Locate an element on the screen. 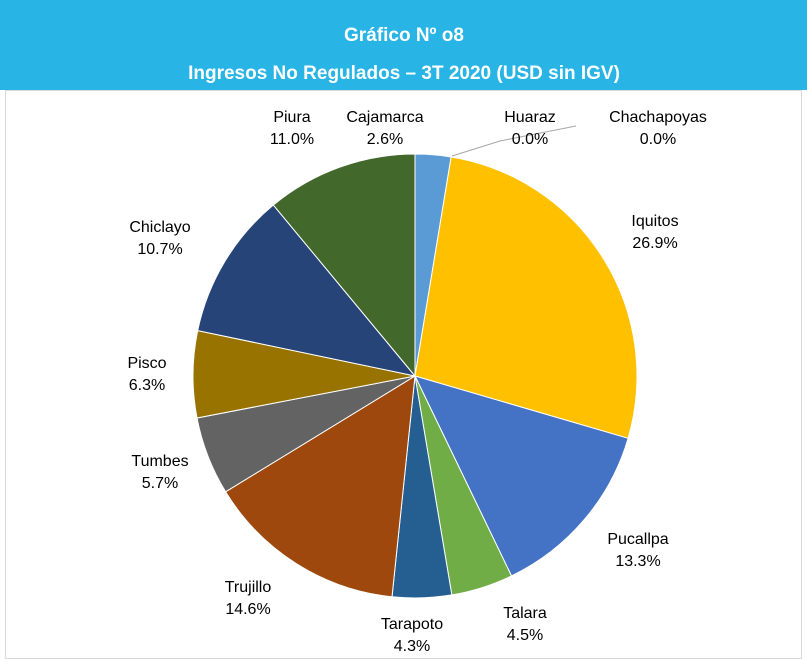  slice-value-label: 4.5% is located at coordinates (525, 635).